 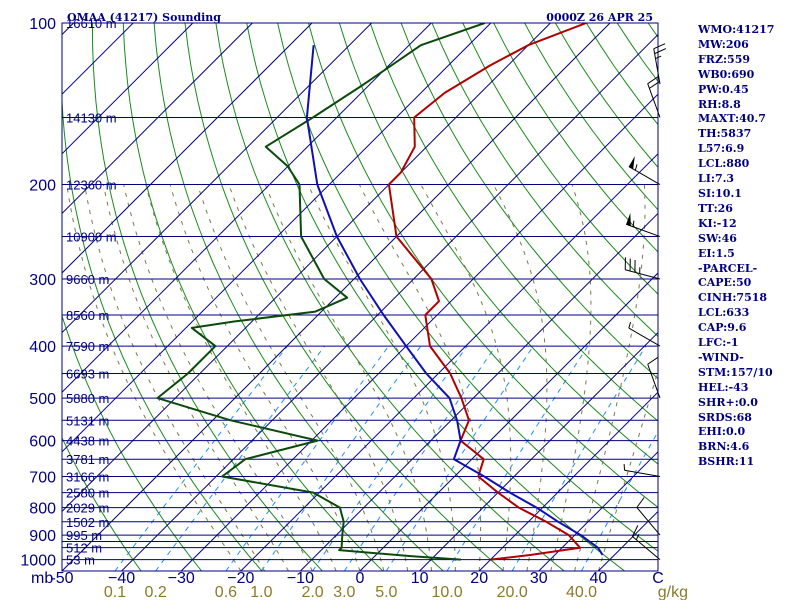 What do you see at coordinates (539, 578) in the screenshot?
I see `temperature-tick-label: 30` at bounding box center [539, 578].